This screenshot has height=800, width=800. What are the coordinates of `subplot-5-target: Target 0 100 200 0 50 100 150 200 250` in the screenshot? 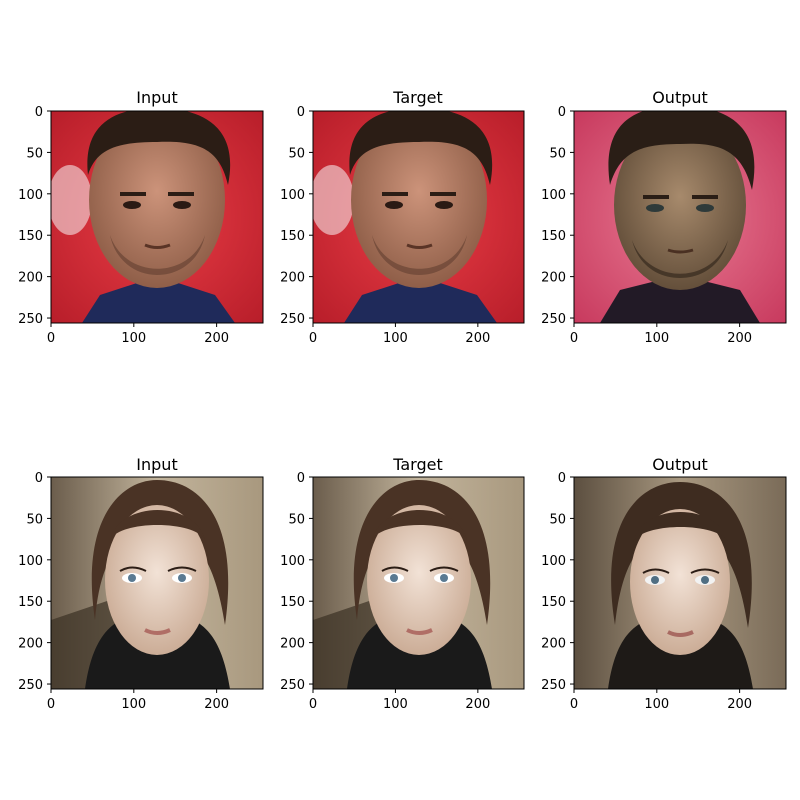 It's located at (402, 583).